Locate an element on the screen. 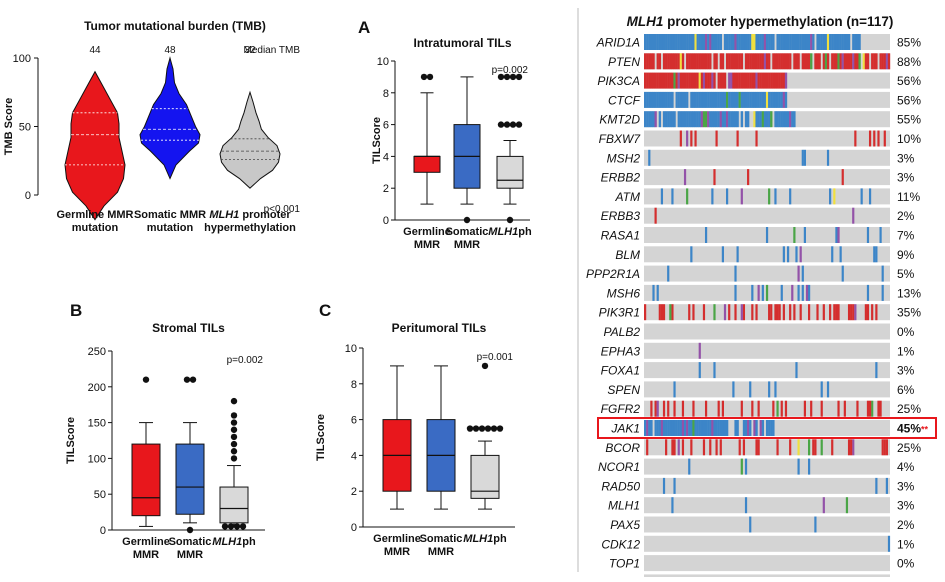 The image size is (945, 582). peritumoral-pvalue: p=0.001 is located at coordinates (495, 357).